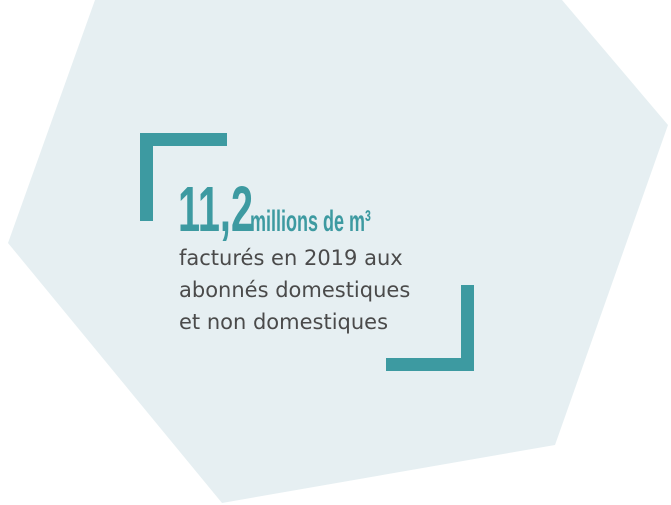 Image resolution: width=671 pixels, height=505 pixels. Describe the element at coordinates (294, 290) in the screenshot. I see `description-line: abonnés domestiques` at that location.